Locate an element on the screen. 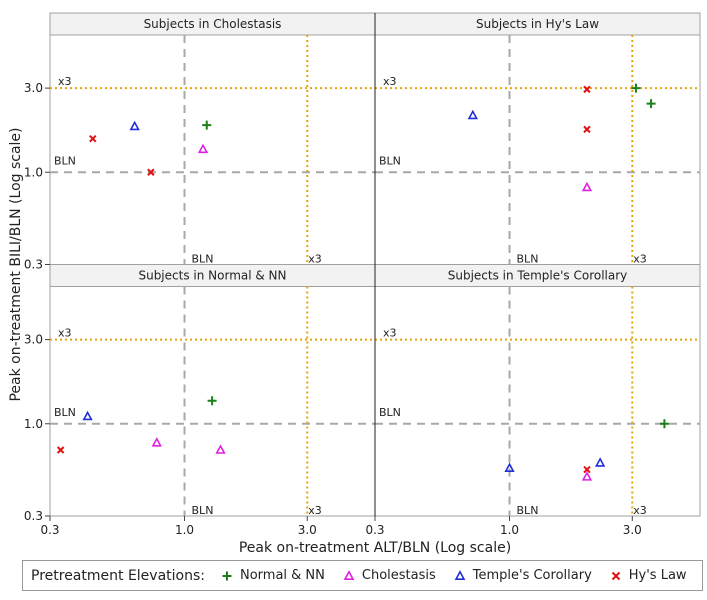 The image size is (707, 600). panel-title: Subjects in Cholestasis is located at coordinates (213, 24).